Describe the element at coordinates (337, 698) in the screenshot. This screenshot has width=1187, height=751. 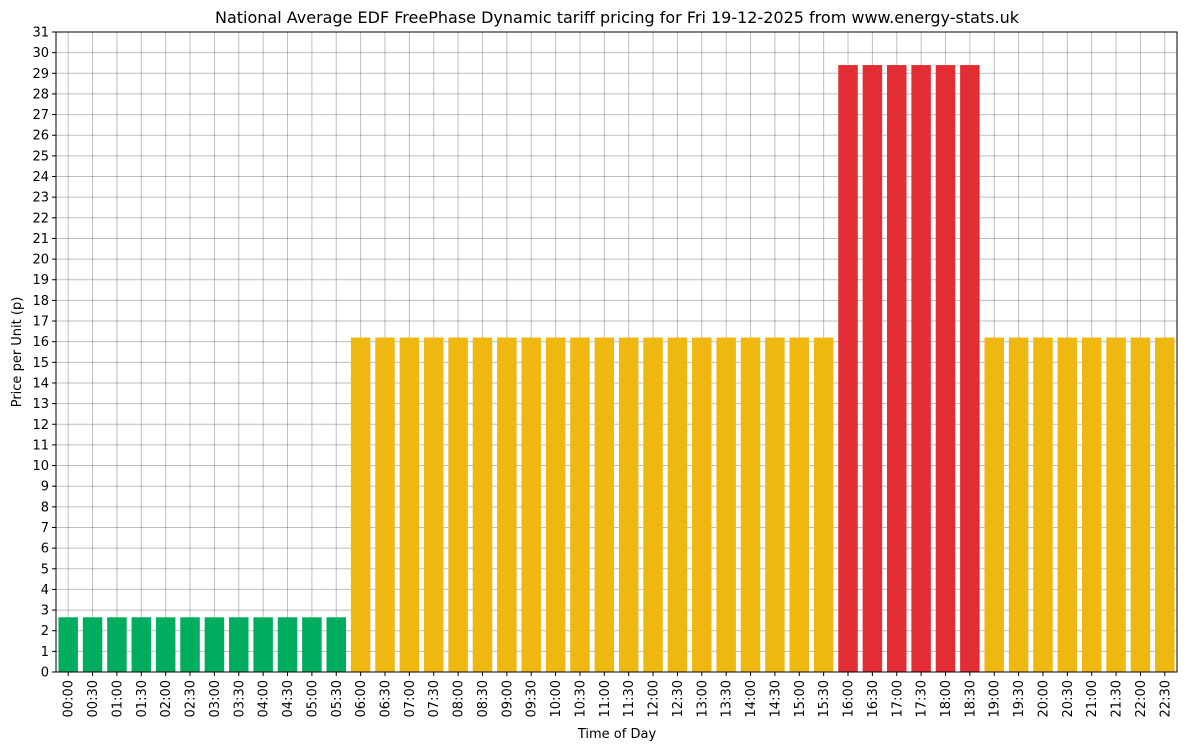
I see `x-tick-label: 05:30` at that location.